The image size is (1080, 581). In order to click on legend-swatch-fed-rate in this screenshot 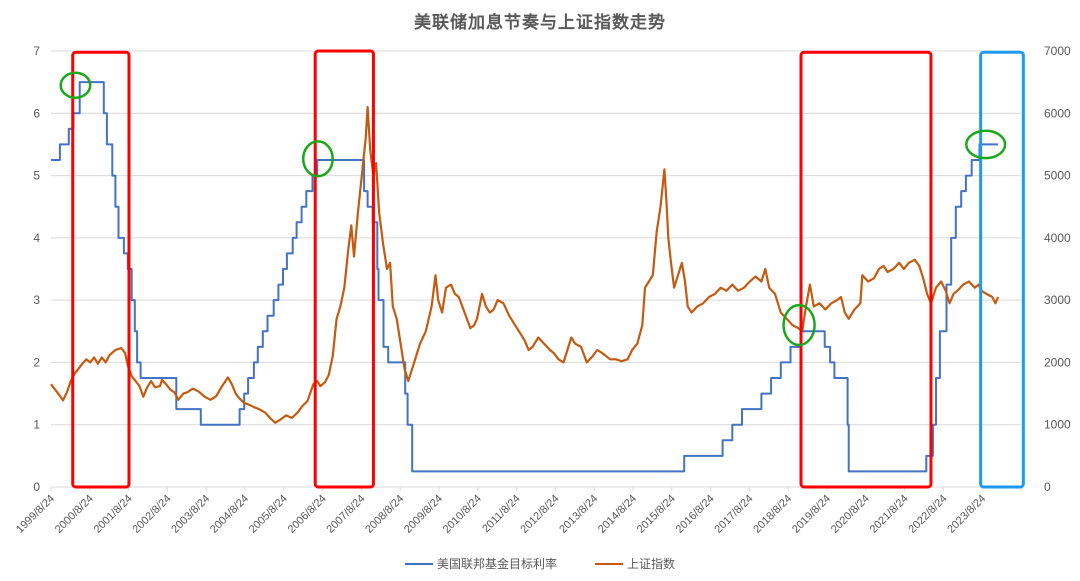, I will do `click(418, 563)`.